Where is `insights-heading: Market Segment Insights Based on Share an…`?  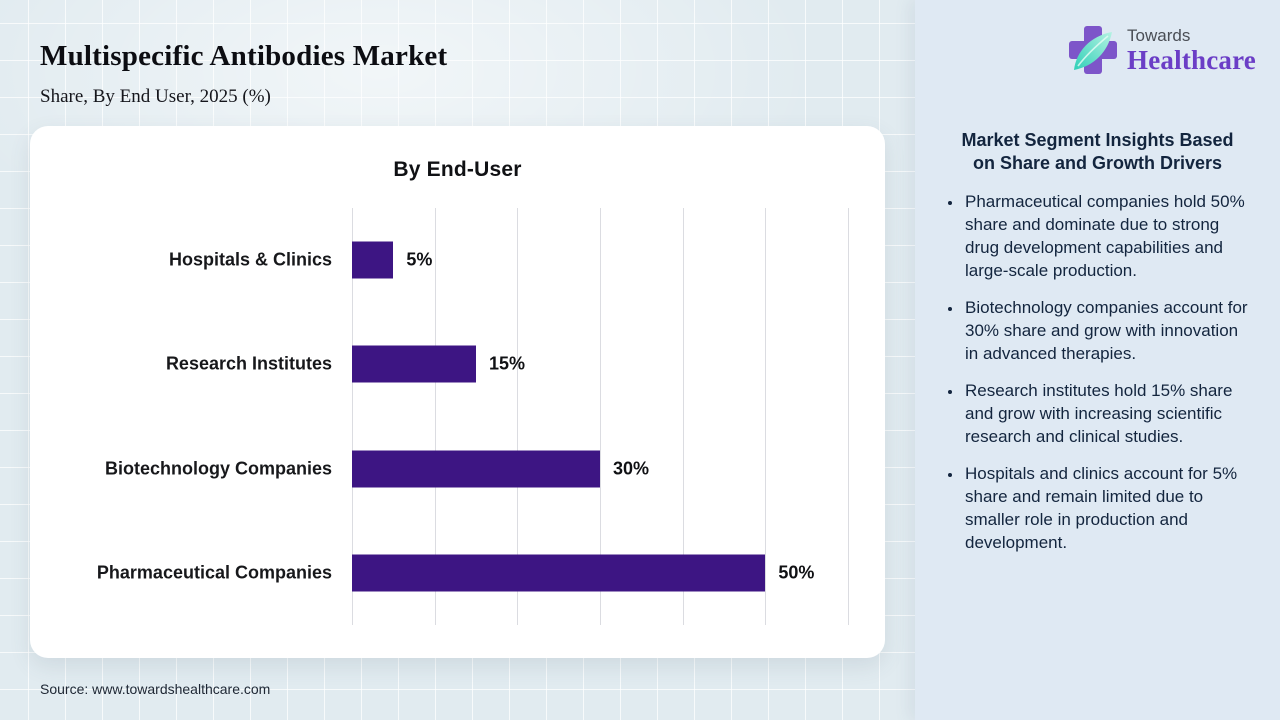 insights-heading: Market Segment Insights Based on Share an… is located at coordinates (1097, 151).